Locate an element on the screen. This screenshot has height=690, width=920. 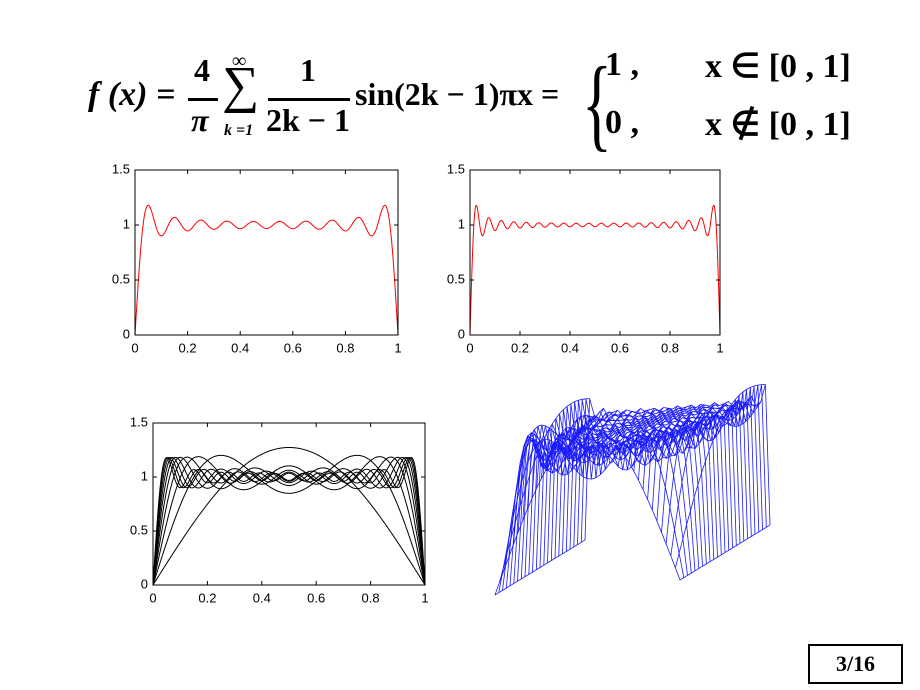
formula-text: sin(2k − 1)πx = is located at coordinates (457, 94).